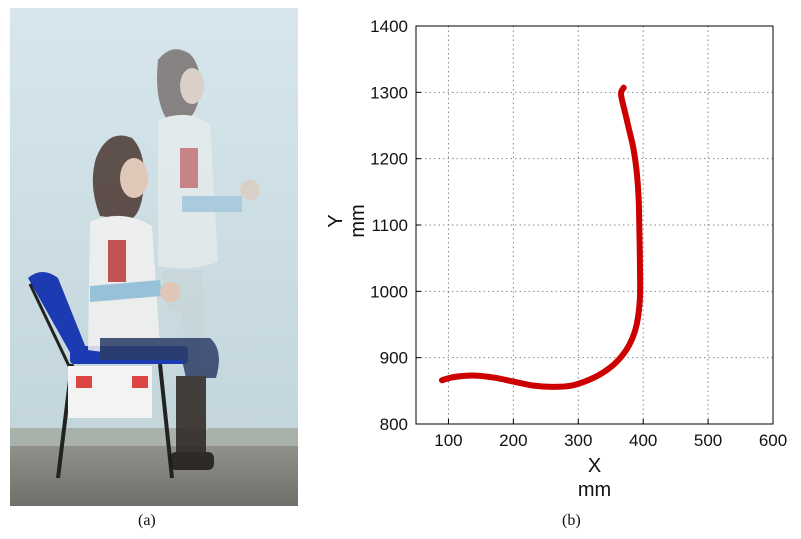  I want to click on x-ticks: 100 200 300 400 500 600, so click(610, 434).